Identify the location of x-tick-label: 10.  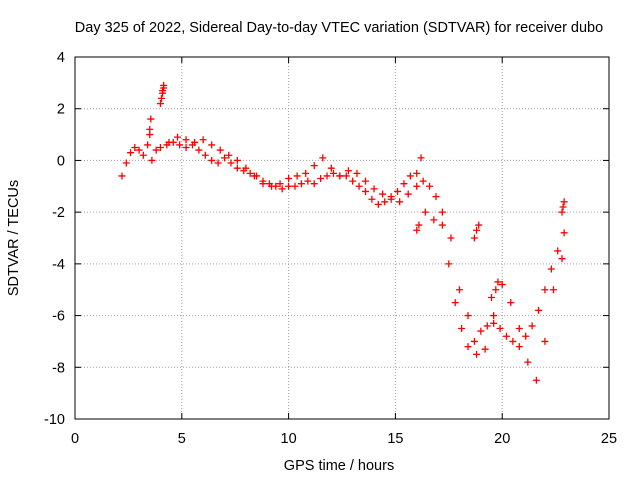
(289, 439).